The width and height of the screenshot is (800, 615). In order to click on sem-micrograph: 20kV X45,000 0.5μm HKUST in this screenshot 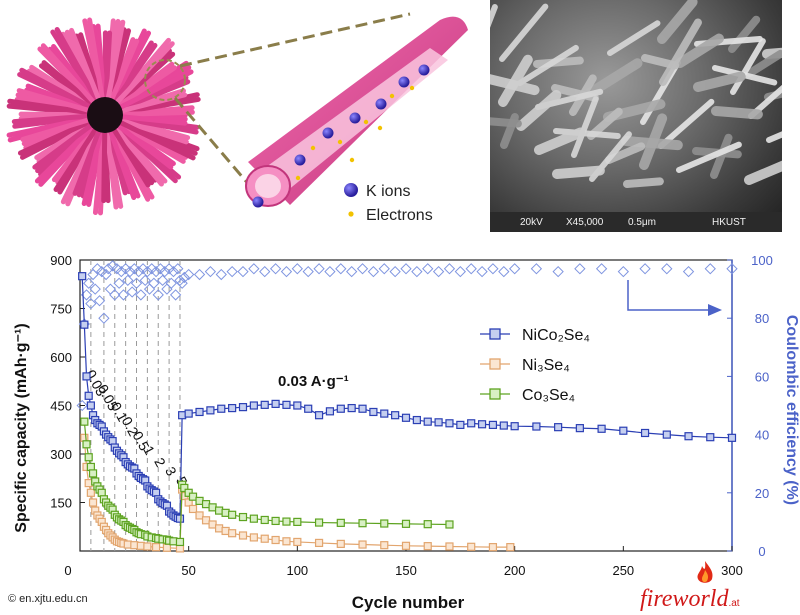, I will do `click(636, 116)`.